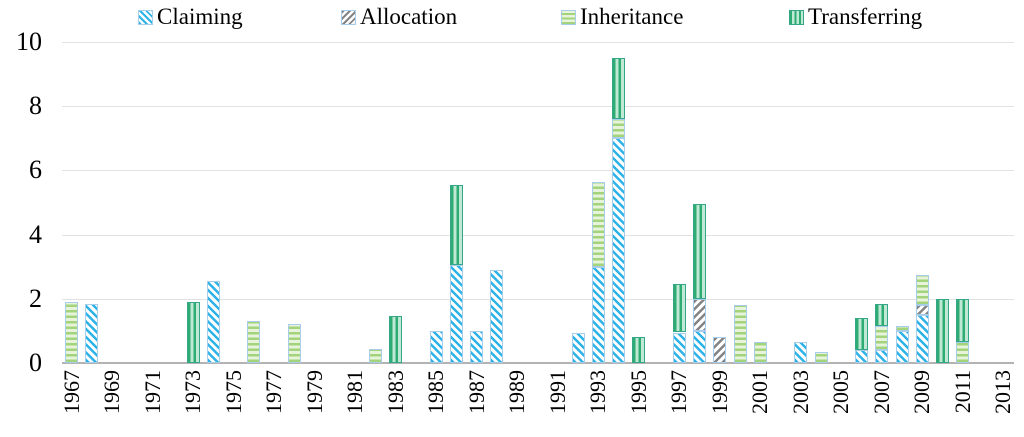 The image size is (1024, 437). I want to click on x-axis-label-1973: 1973, so click(193, 392).